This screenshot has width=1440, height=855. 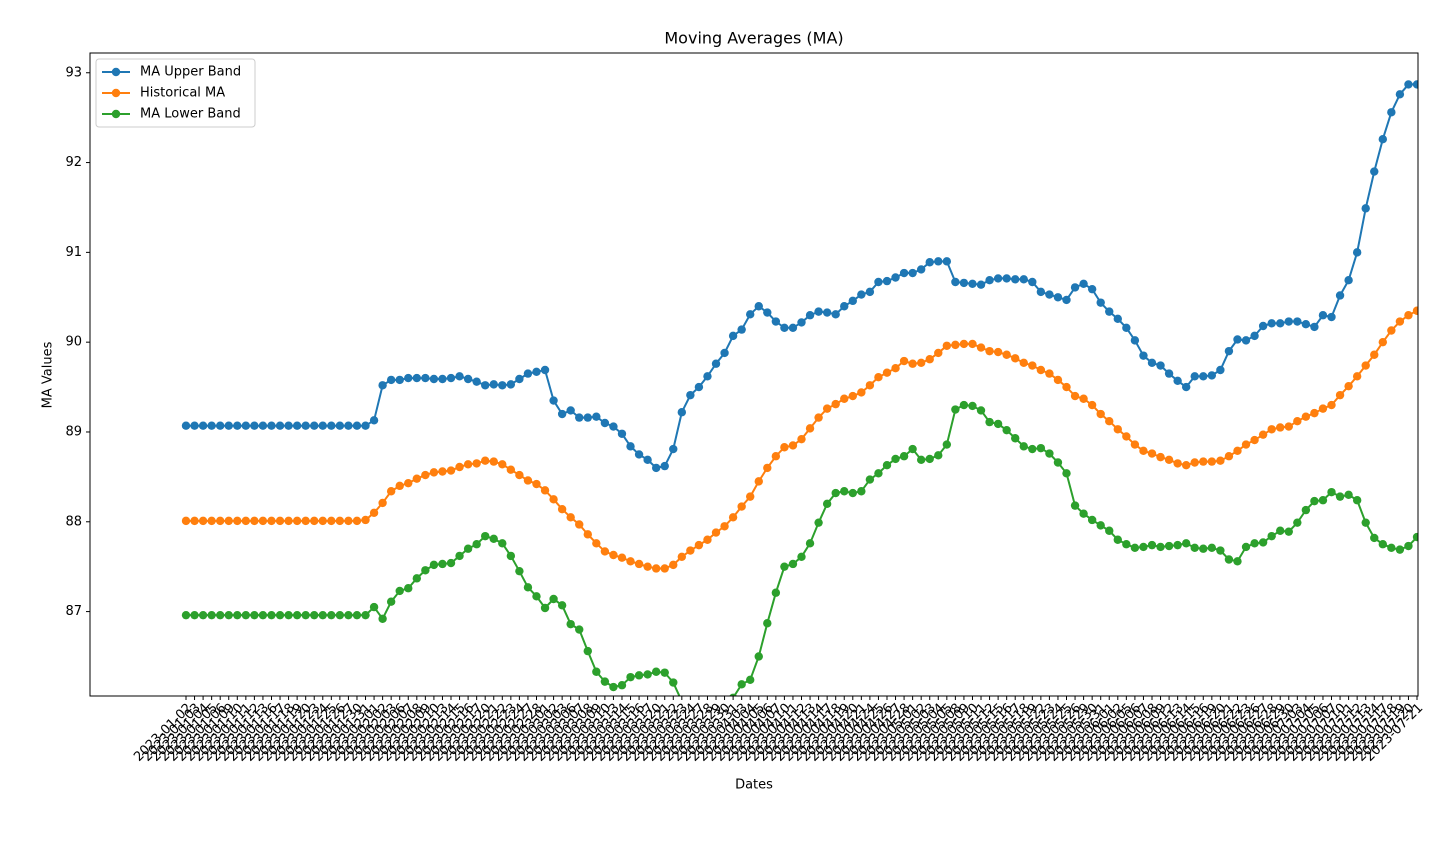 What do you see at coordinates (175, 93) in the screenshot?
I see `legend-box` at bounding box center [175, 93].